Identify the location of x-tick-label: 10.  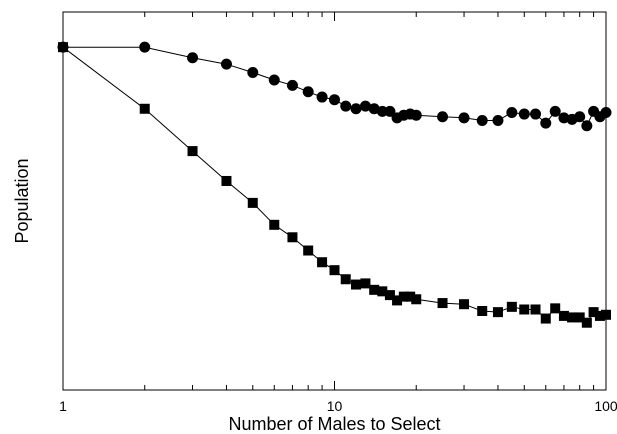
(335, 406).